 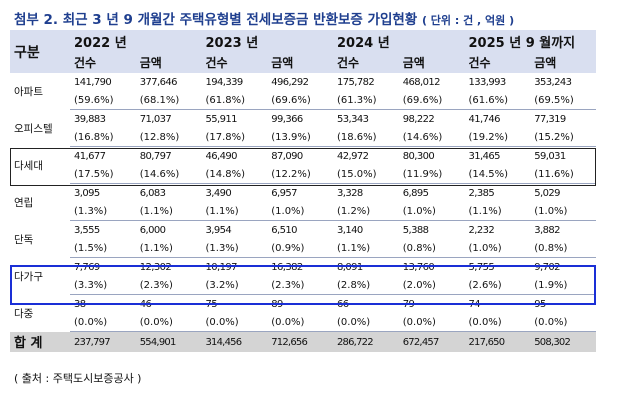 I want to click on amount-value: 89, so click(x=277, y=304).